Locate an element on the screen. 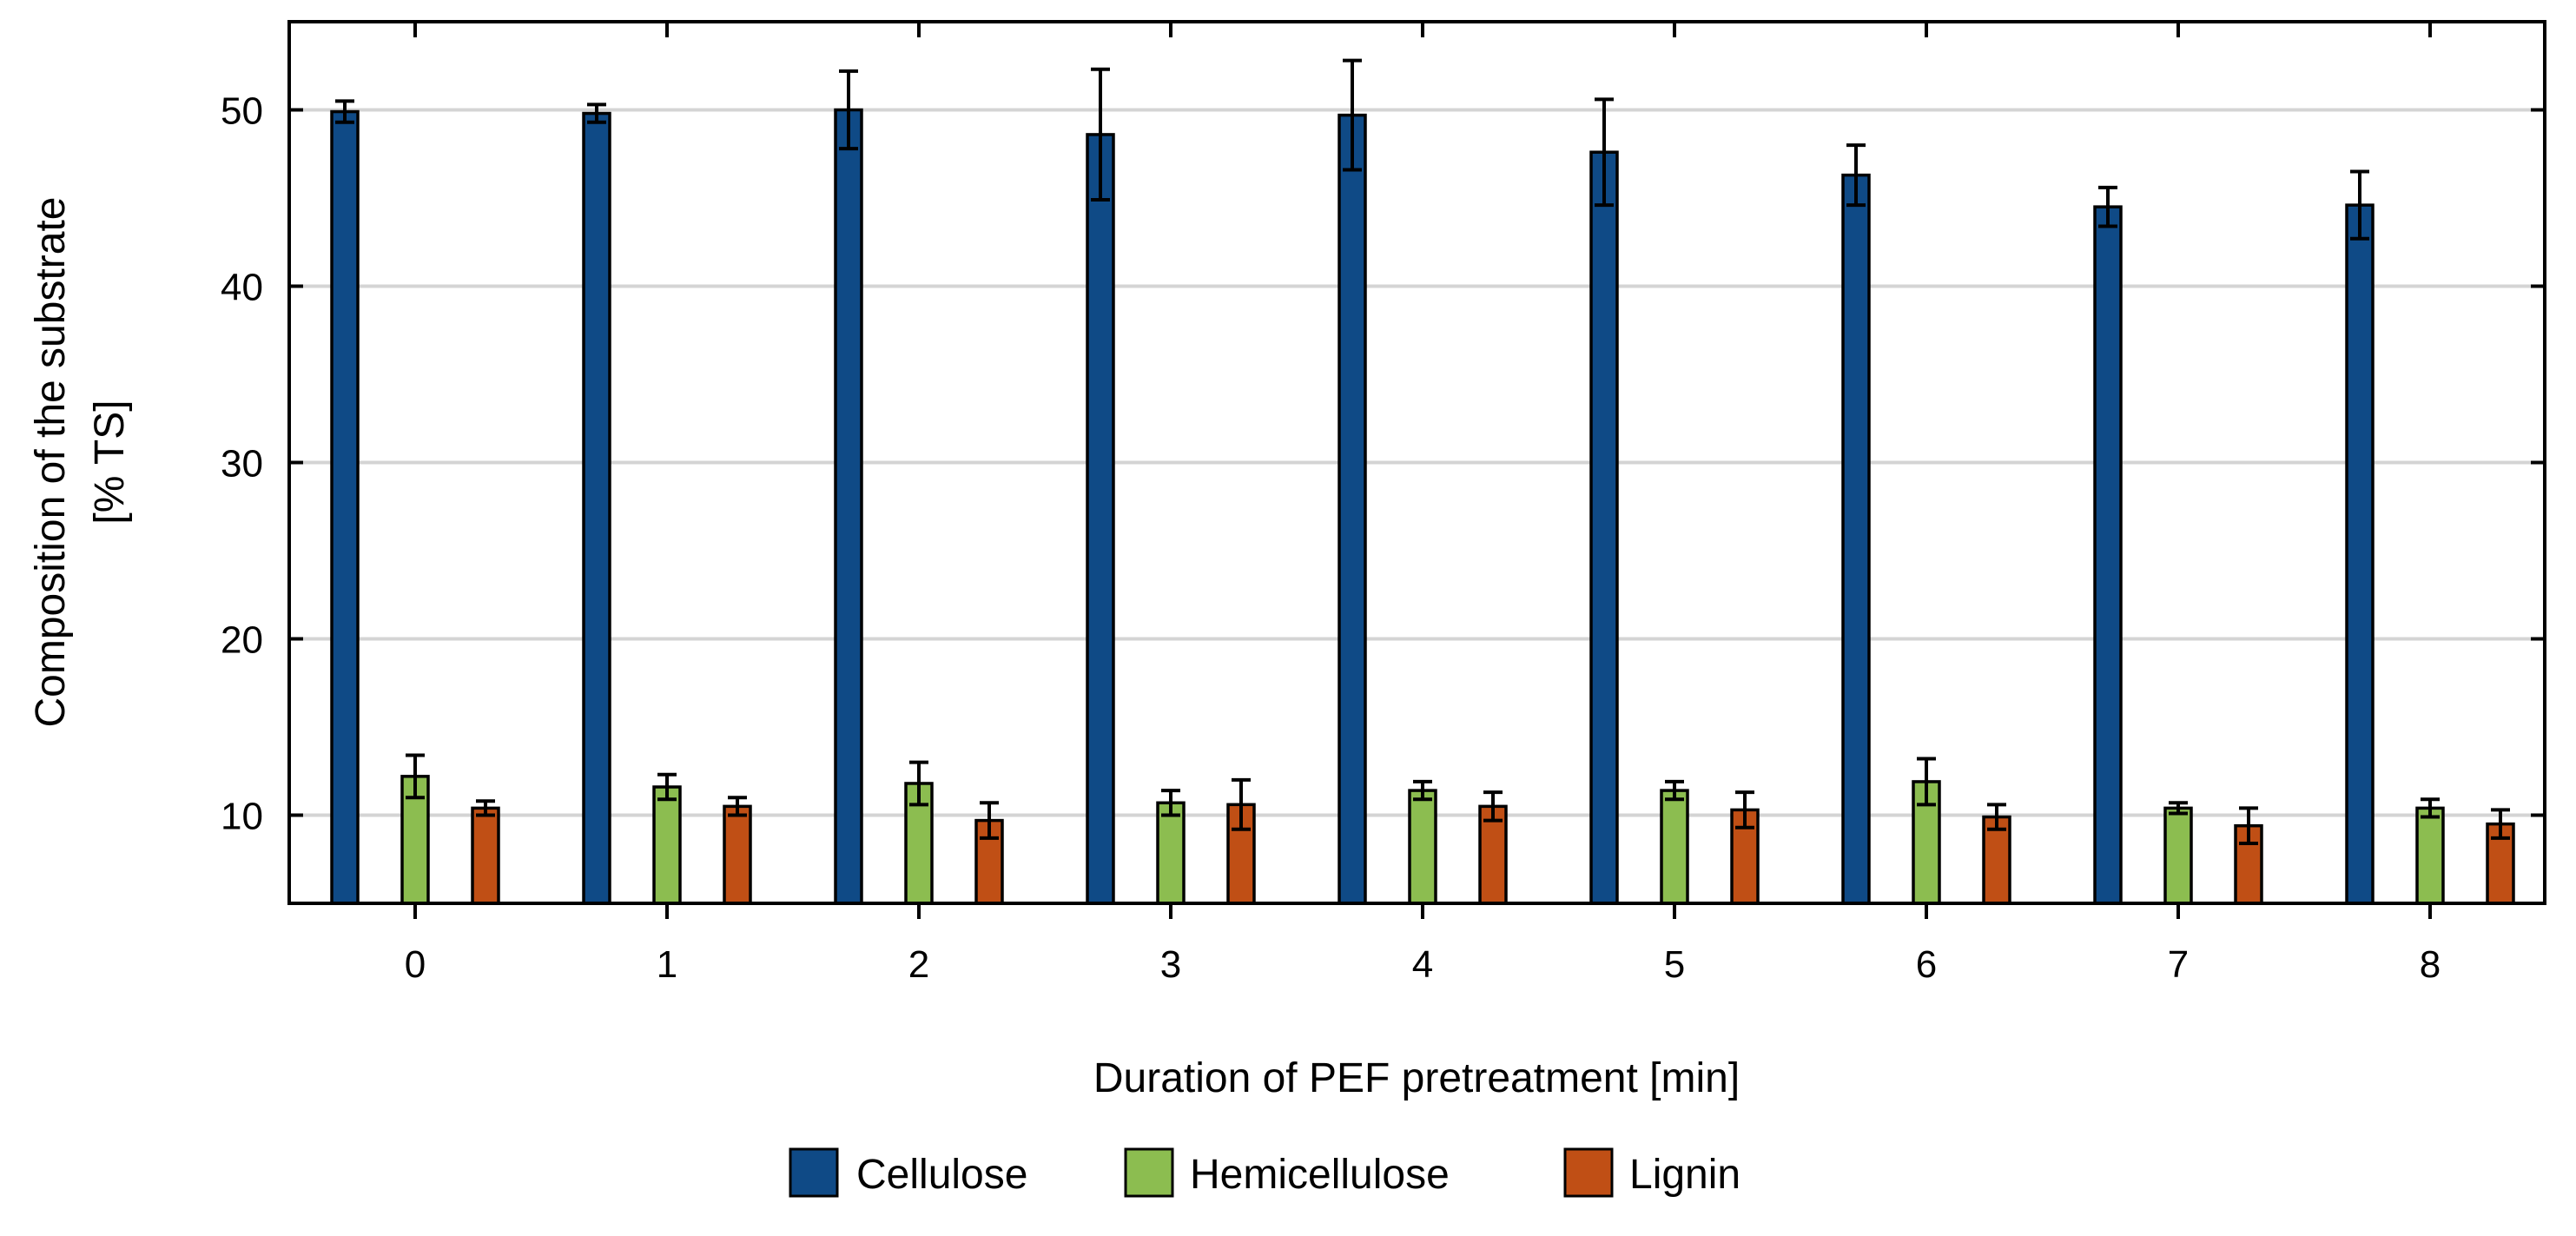  legend-label-lignin: Lignin is located at coordinates (1684, 1175).